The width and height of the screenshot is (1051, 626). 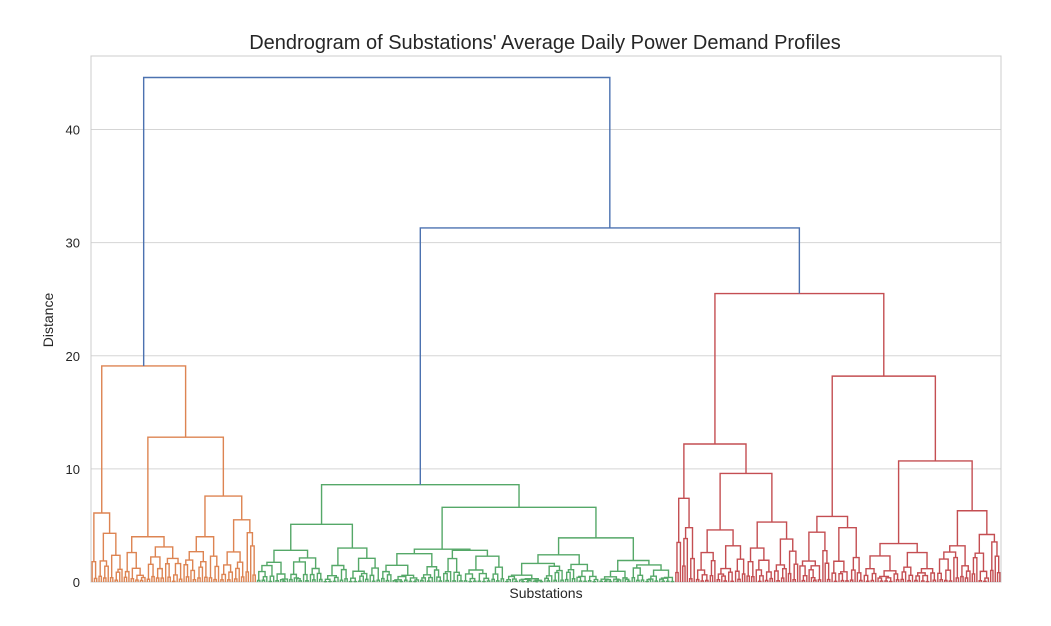 I want to click on y-tick-label: 40, so click(x=73, y=130).